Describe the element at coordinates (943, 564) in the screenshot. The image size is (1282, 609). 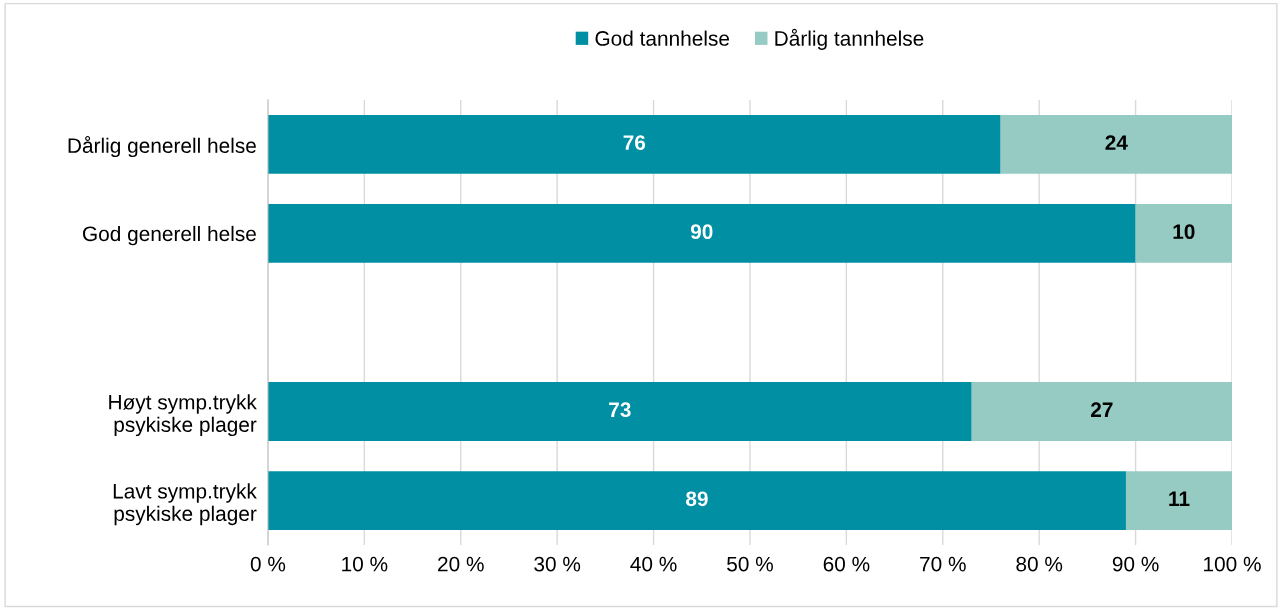
I see `x-tick-label: 70 %` at that location.